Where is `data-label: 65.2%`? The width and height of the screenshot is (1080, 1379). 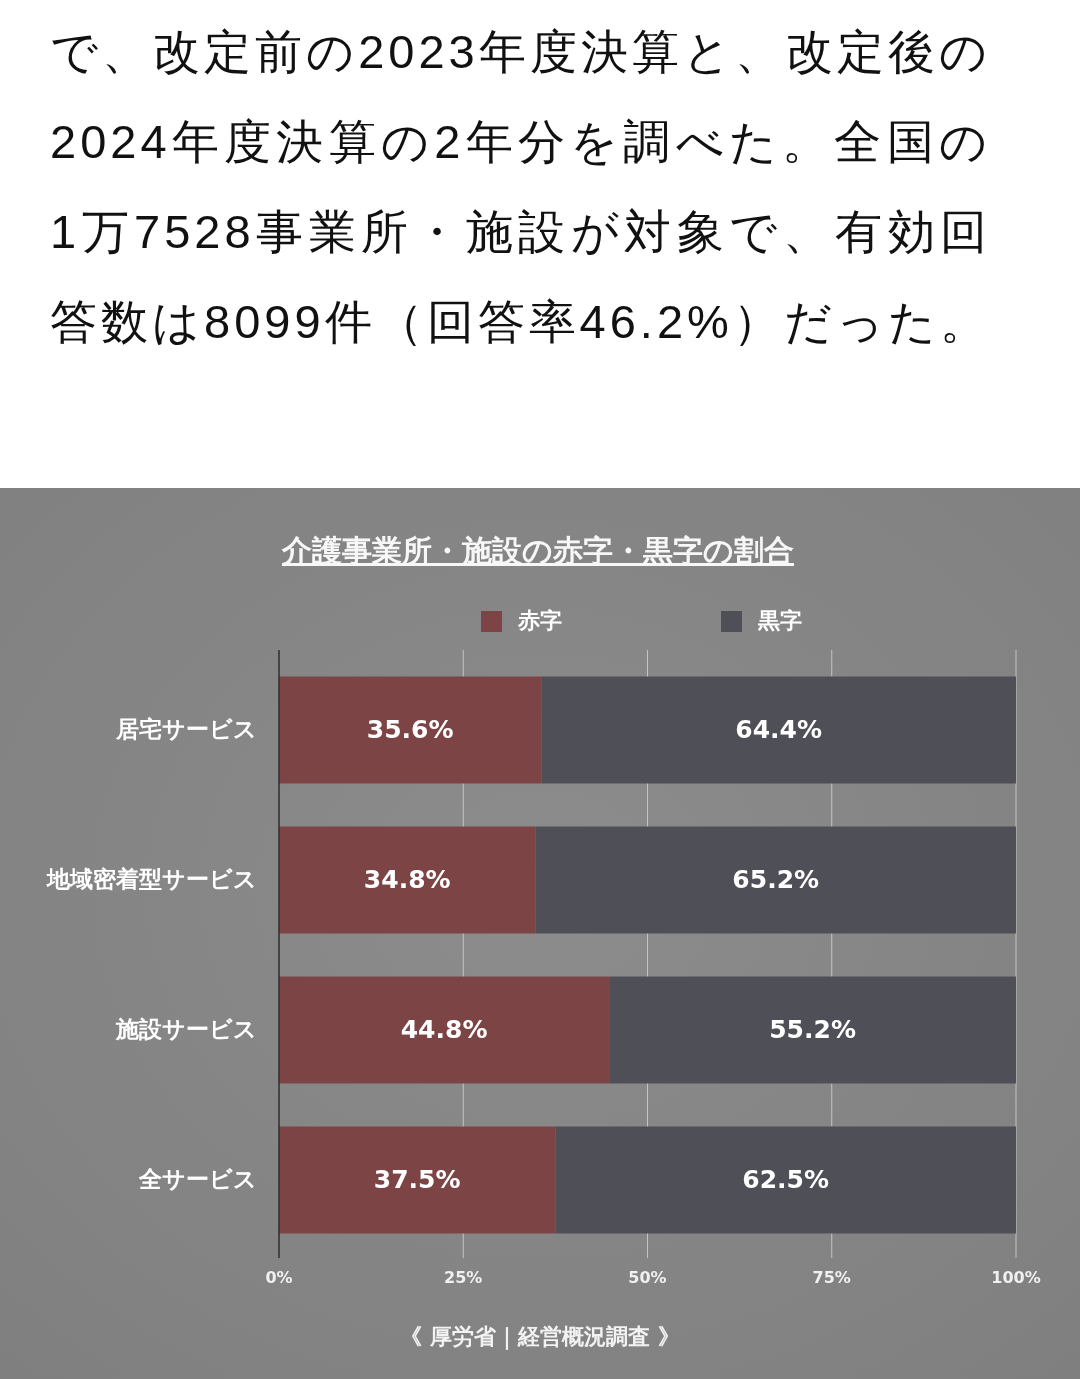 data-label: 65.2% is located at coordinates (776, 879).